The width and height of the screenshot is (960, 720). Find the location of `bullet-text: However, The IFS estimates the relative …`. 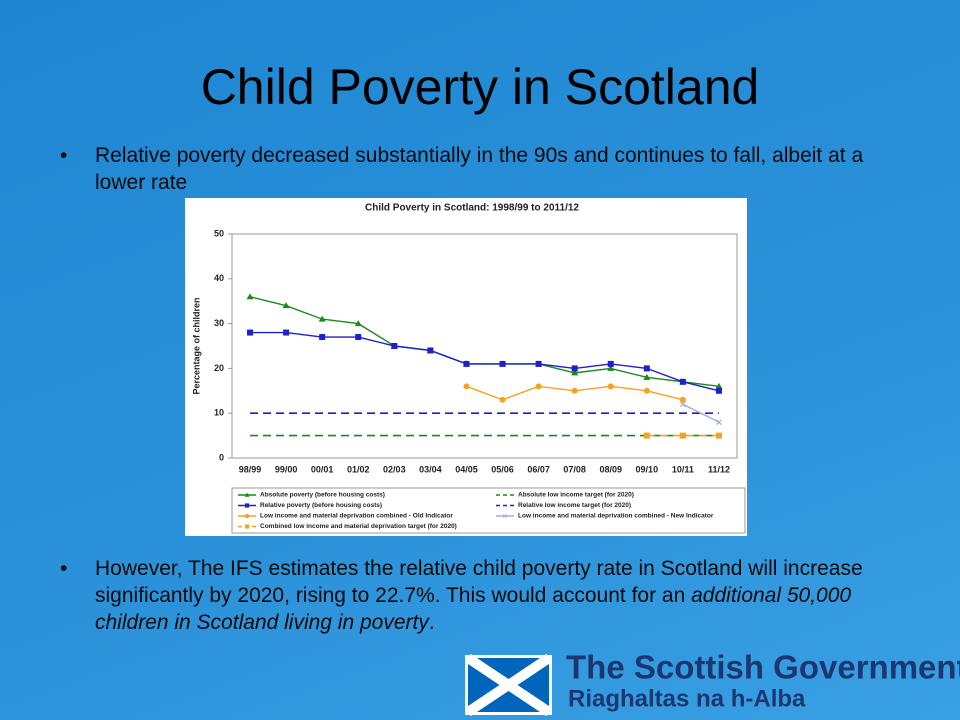

bullet-text: However, The IFS estimates the relative … is located at coordinates (479, 582).